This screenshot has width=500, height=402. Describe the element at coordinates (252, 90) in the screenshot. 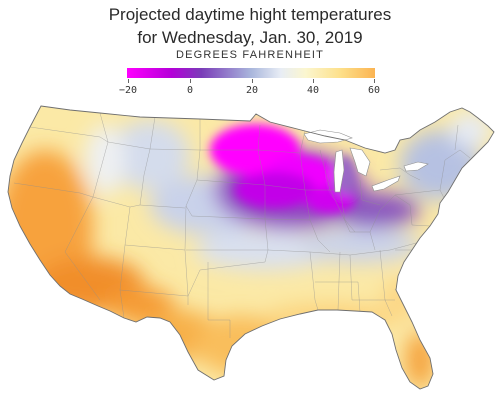

I see `legend-tick-label: 20` at that location.